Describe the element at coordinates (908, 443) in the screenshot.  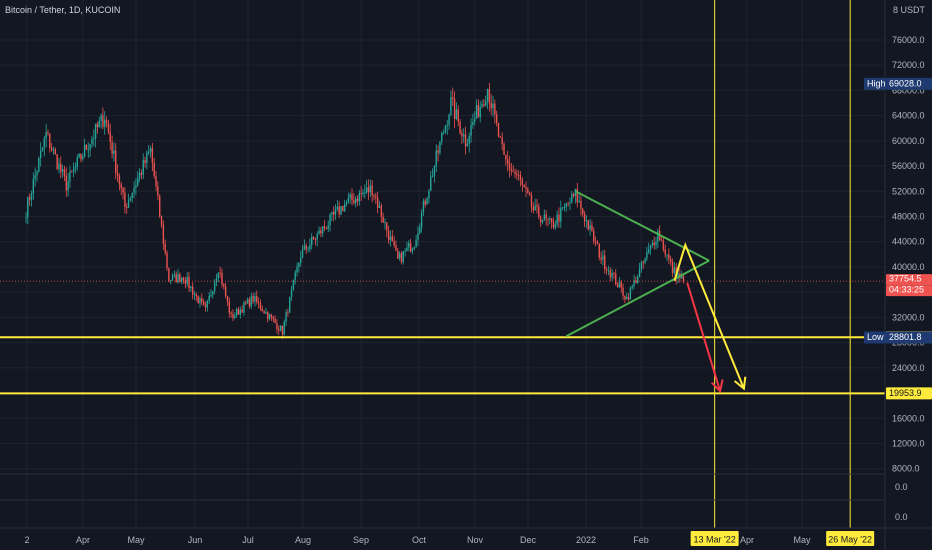
I see `price-tick-label: 12000.0` at that location.